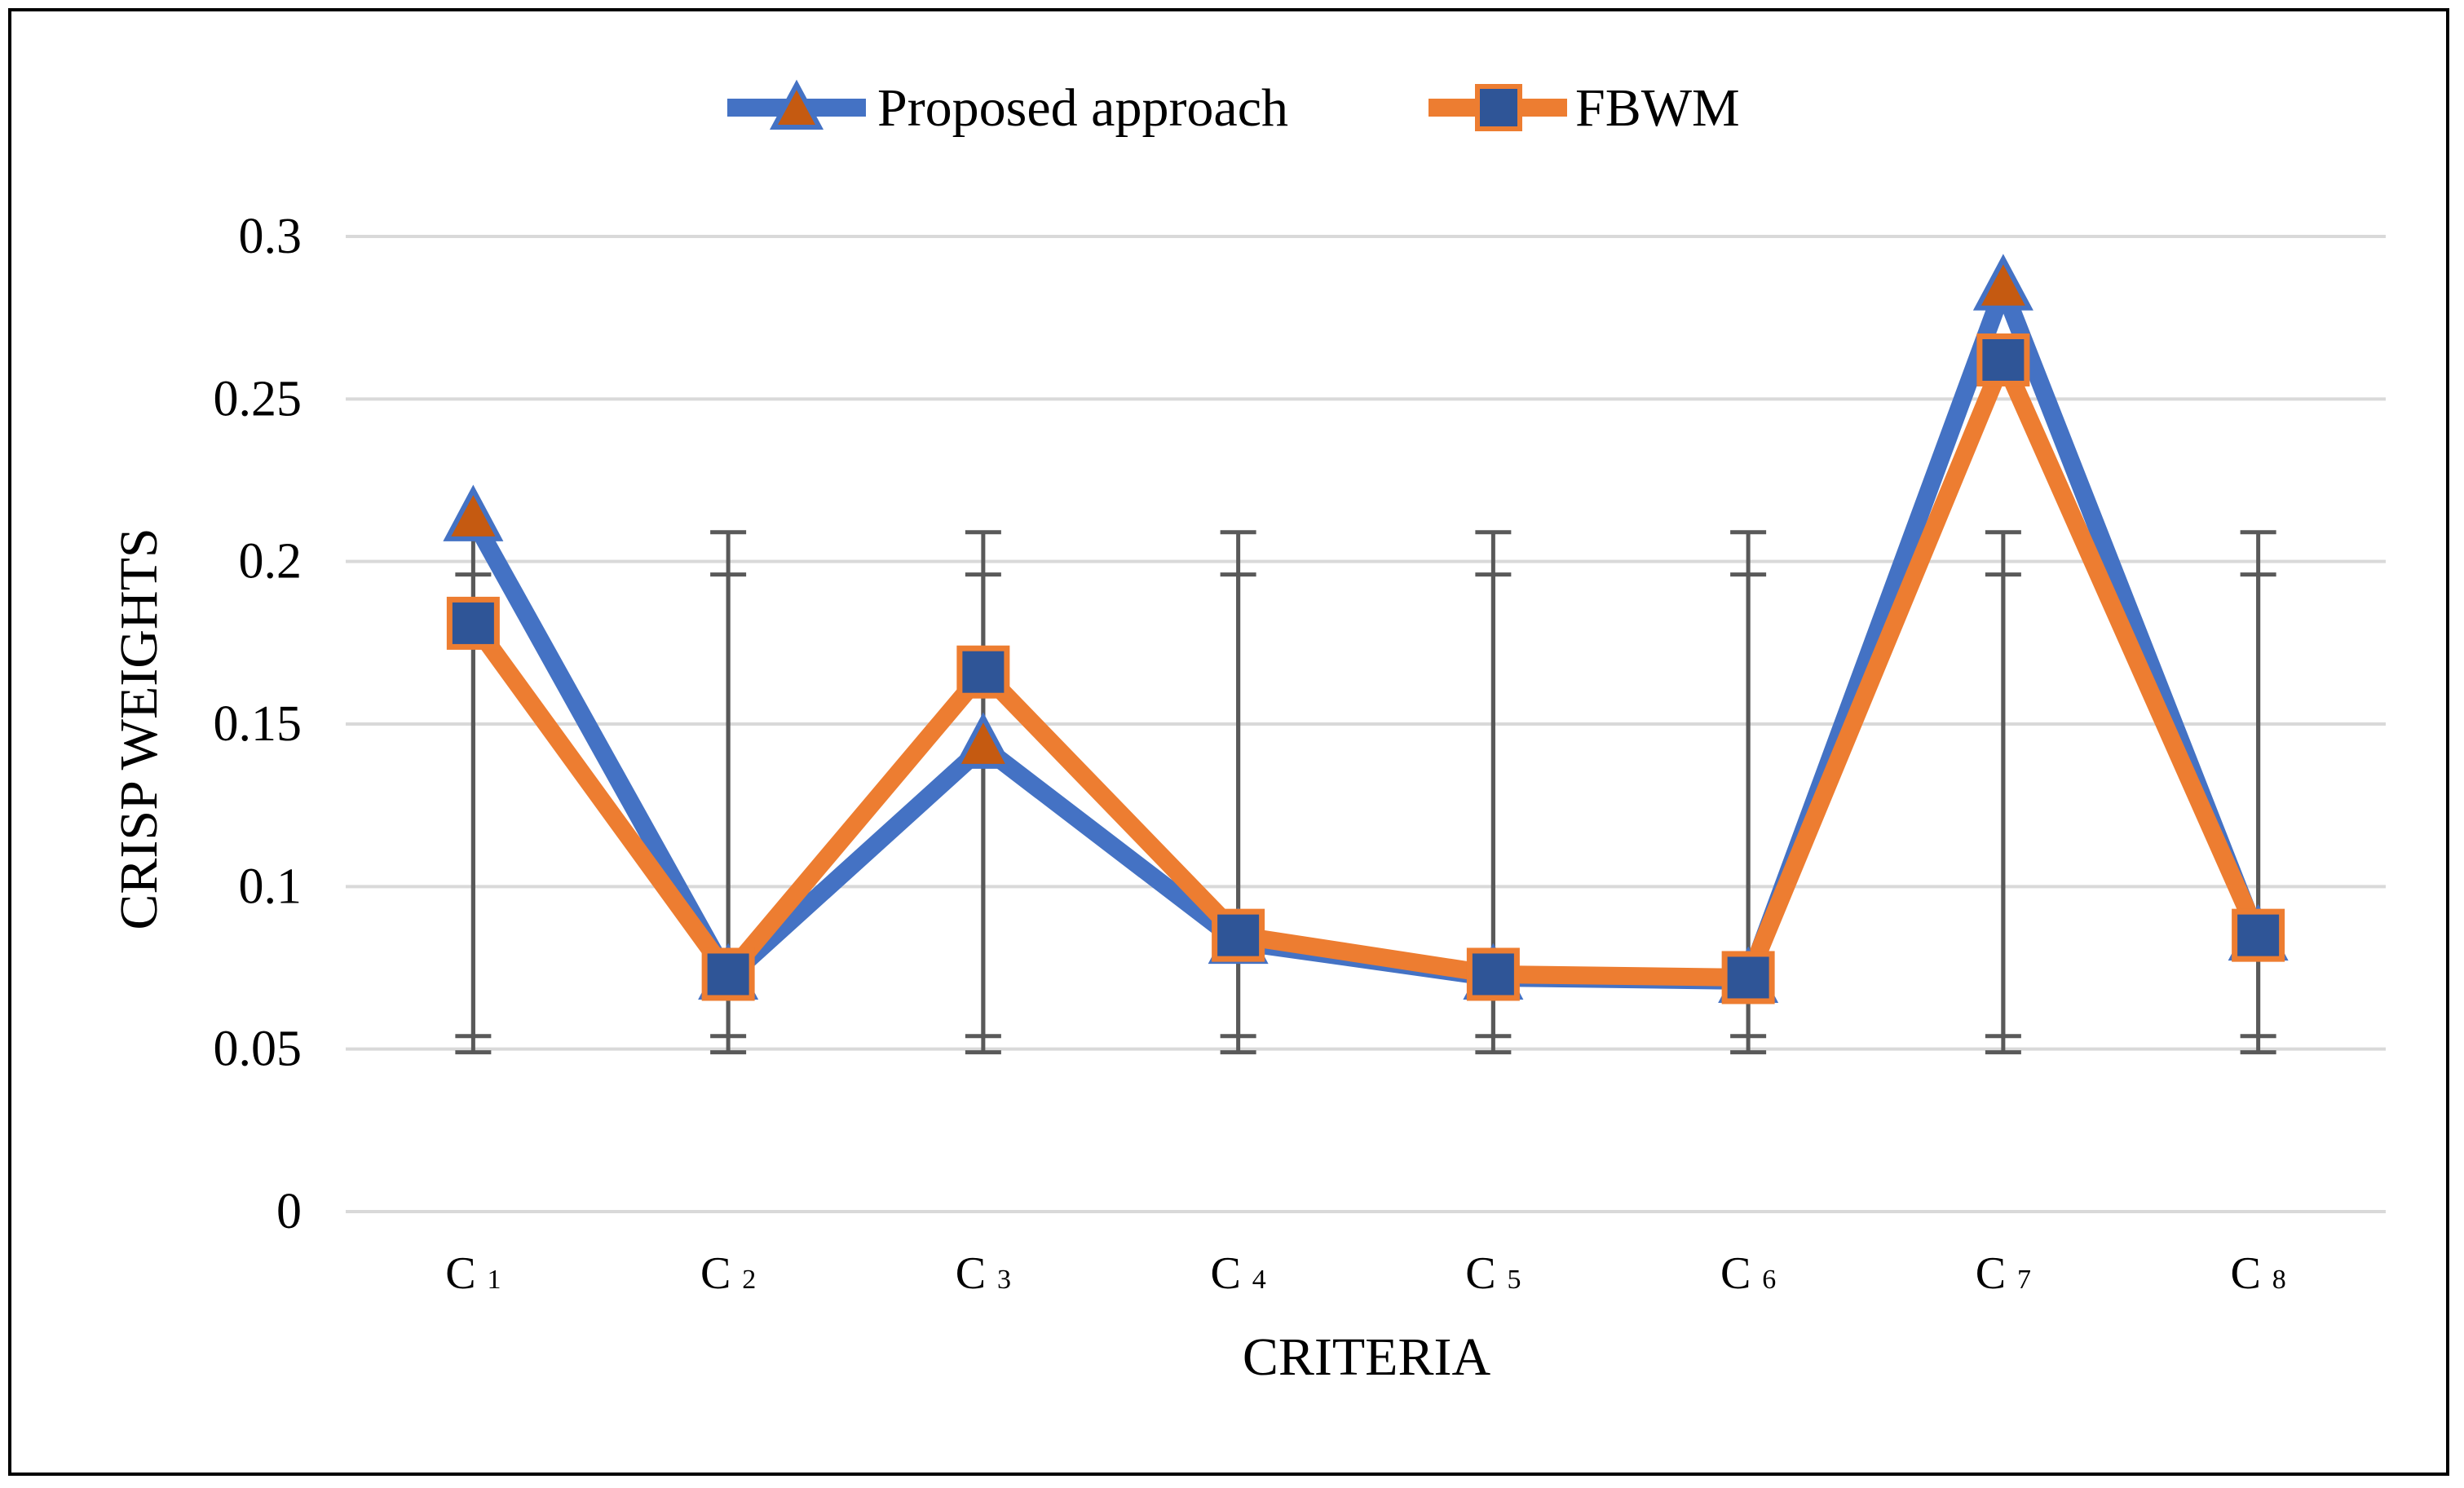  What do you see at coordinates (270, 236) in the screenshot?
I see `y-tick-label-6: 0.3` at bounding box center [270, 236].